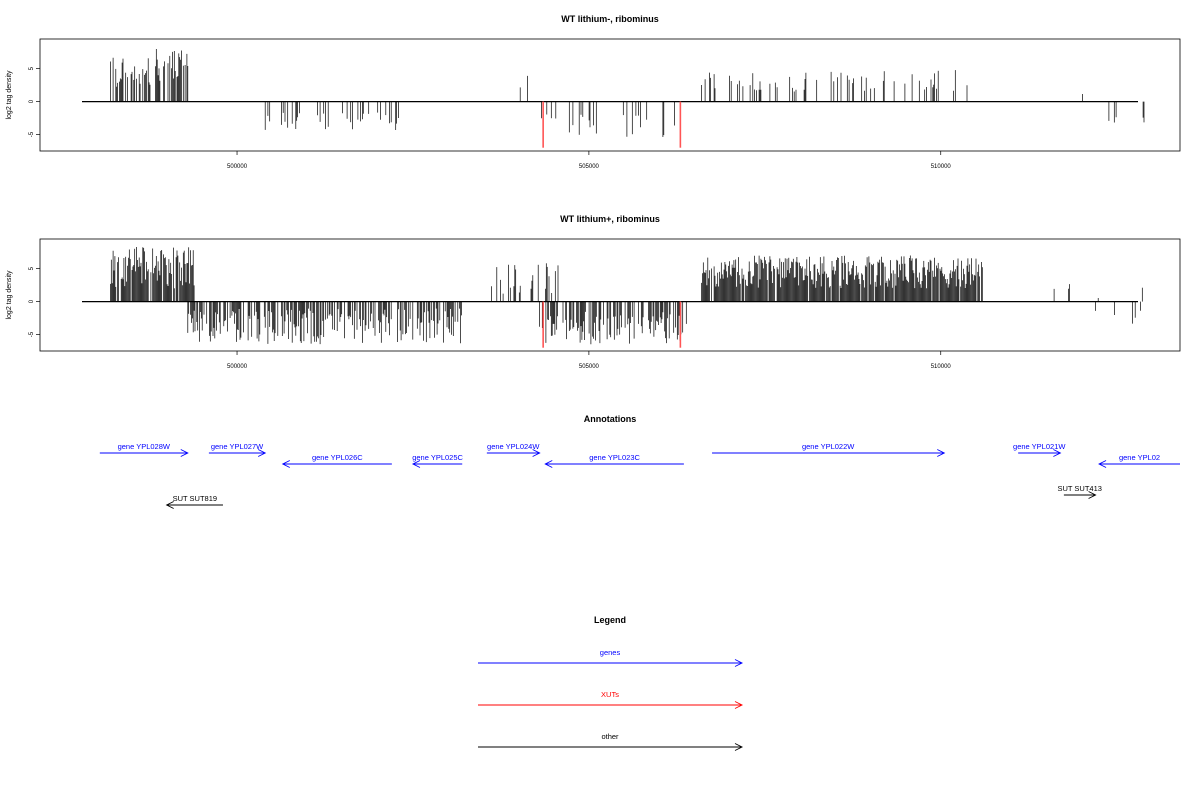  What do you see at coordinates (589, 160) in the screenshot?
I see `panel-1-x-axis: 500000 505000 510000` at bounding box center [589, 160].